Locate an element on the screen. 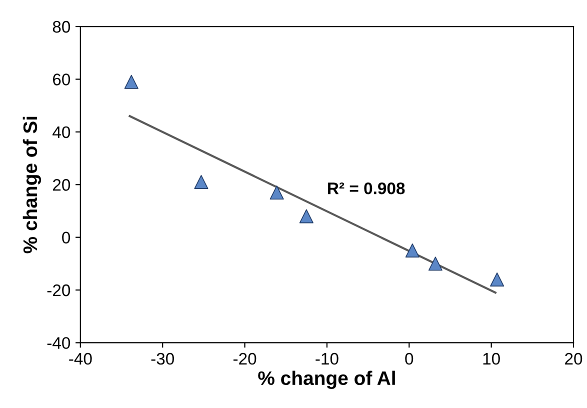 The height and width of the screenshot is (408, 587). annotation: R² = 0.908 is located at coordinates (366, 188).